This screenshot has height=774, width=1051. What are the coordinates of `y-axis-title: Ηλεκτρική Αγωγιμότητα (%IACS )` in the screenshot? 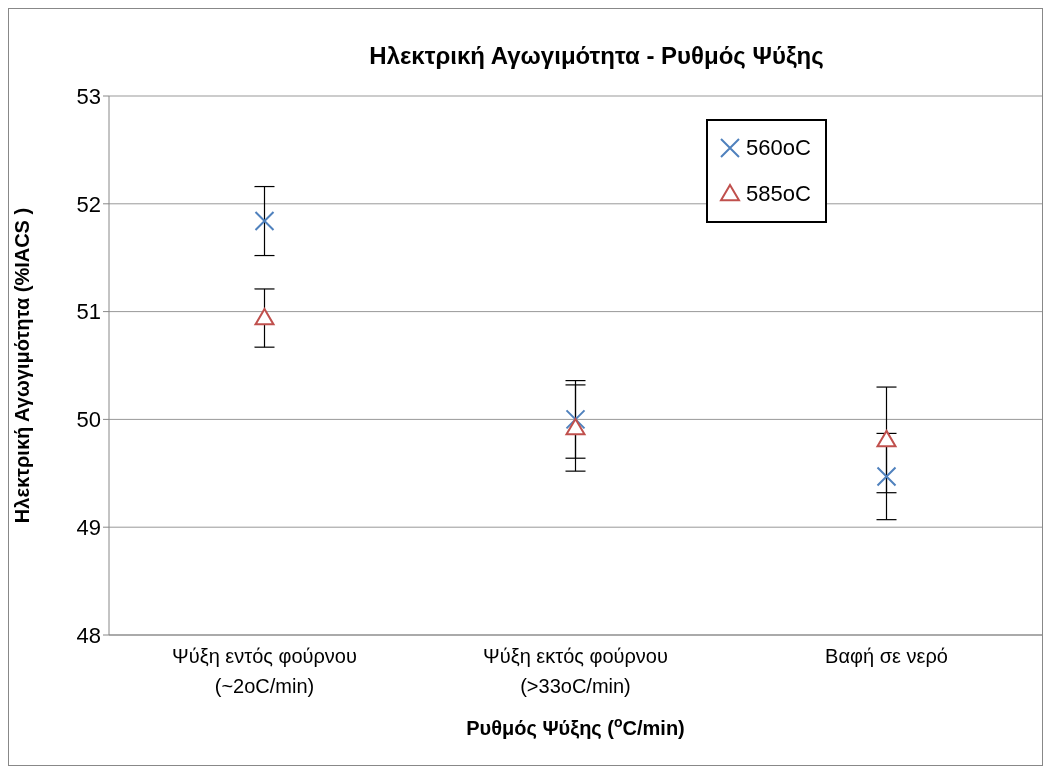 It's located at (22, 365).